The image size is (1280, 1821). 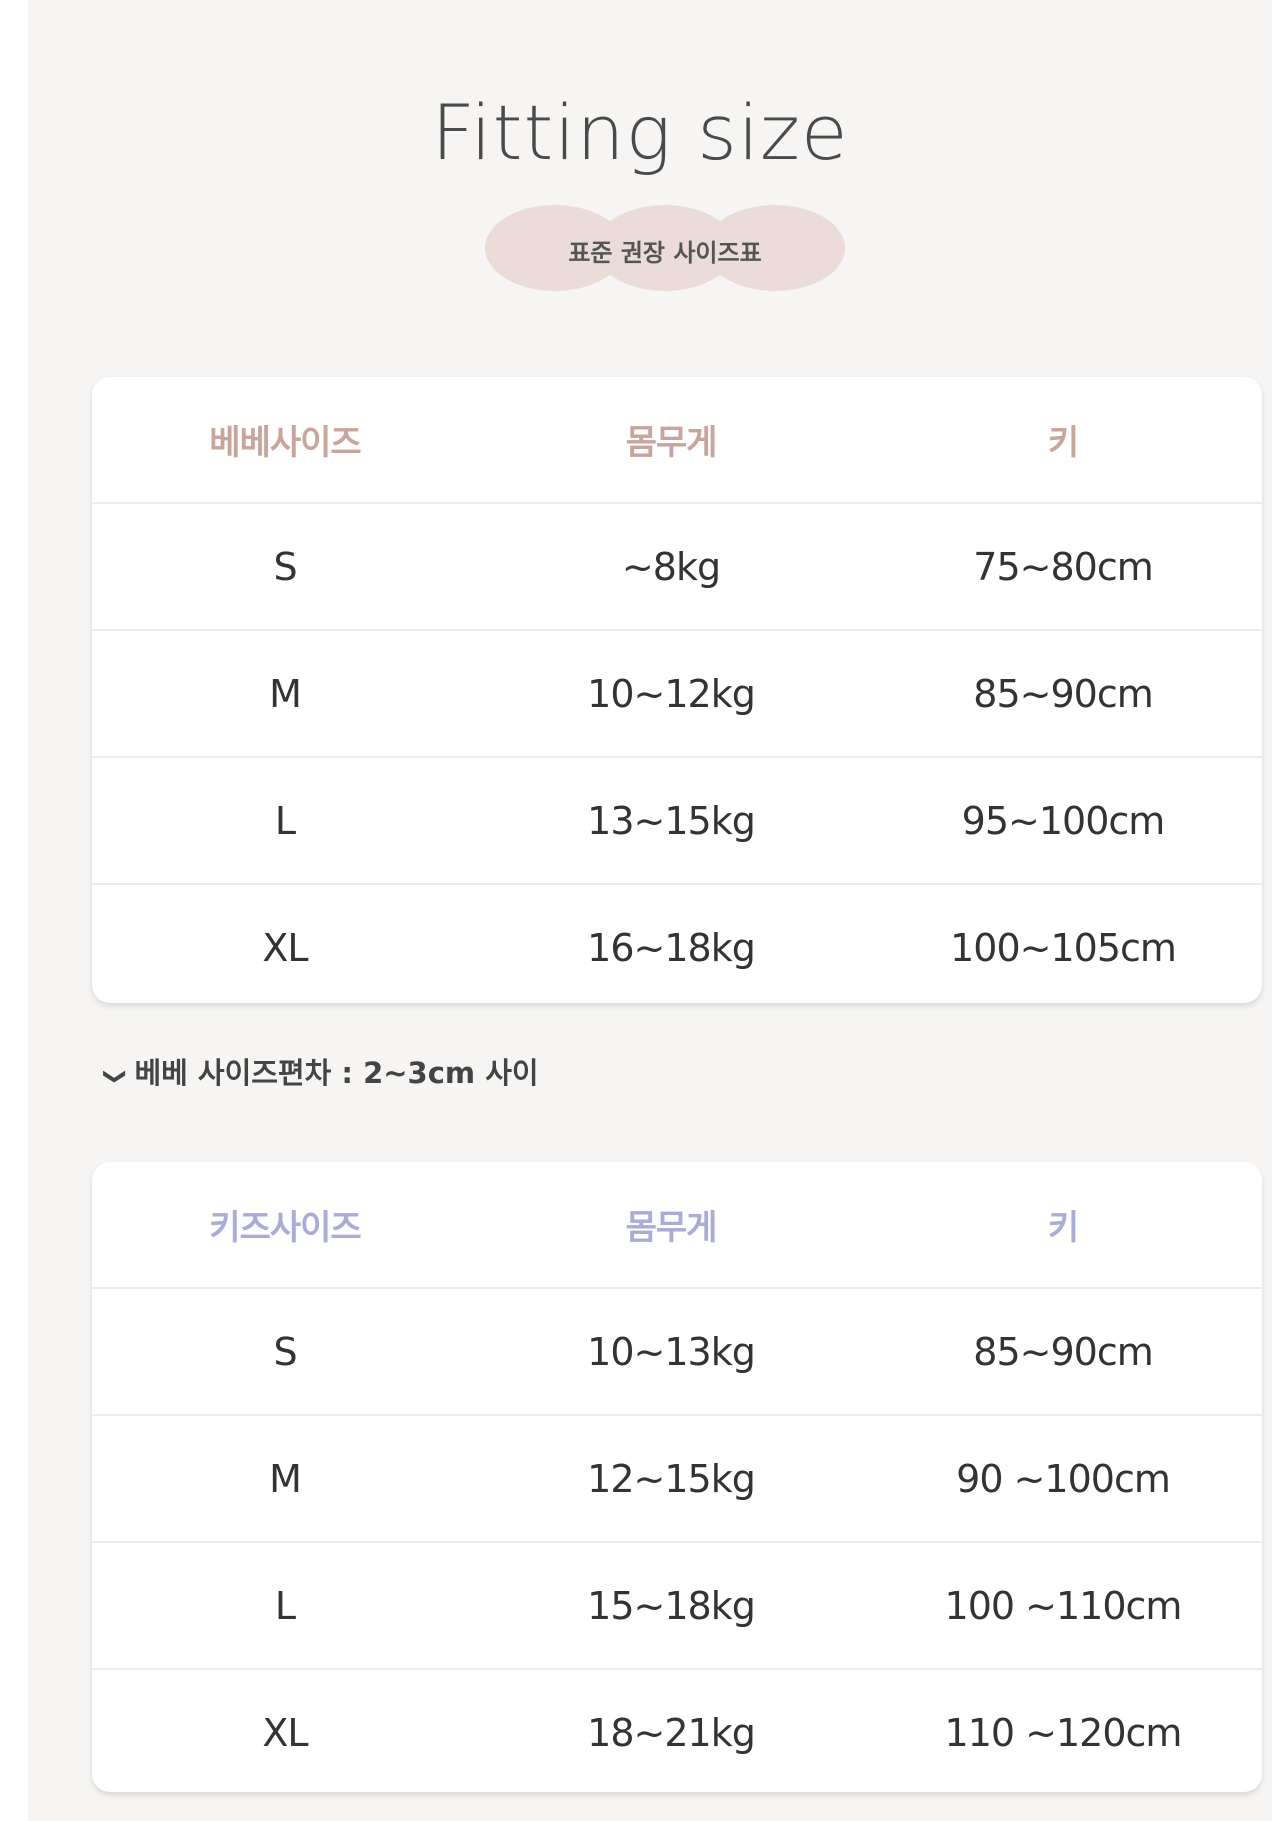 I want to click on size-deviation-note: ❯ 베베 사이즈편차 : 2~3cm 사이, so click(x=320, y=1071).